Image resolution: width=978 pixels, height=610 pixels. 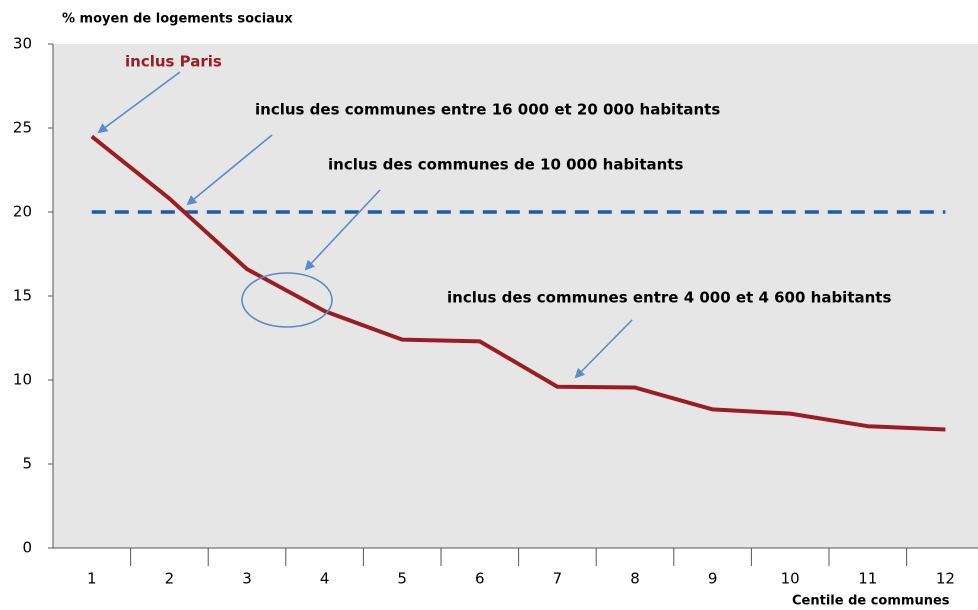 I want to click on x-tick-label: 7, so click(x=558, y=579).